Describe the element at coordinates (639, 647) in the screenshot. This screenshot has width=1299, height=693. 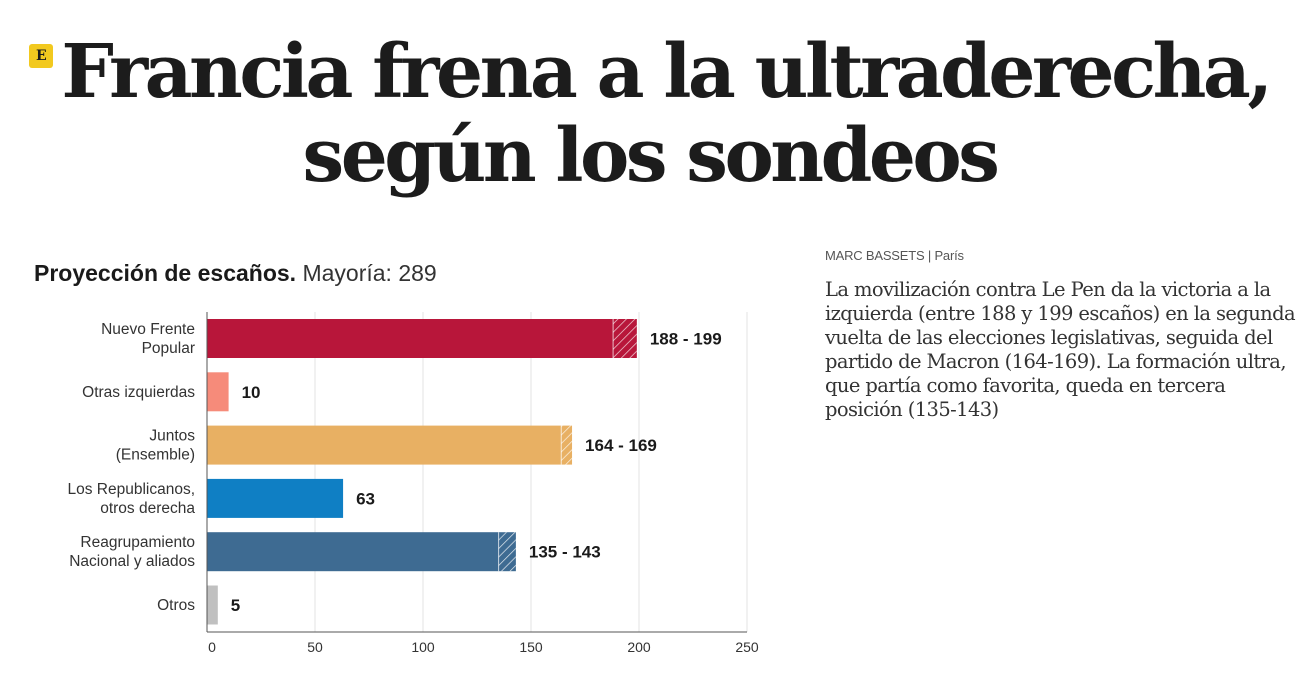
I see `x-tick-label: 200` at that location.